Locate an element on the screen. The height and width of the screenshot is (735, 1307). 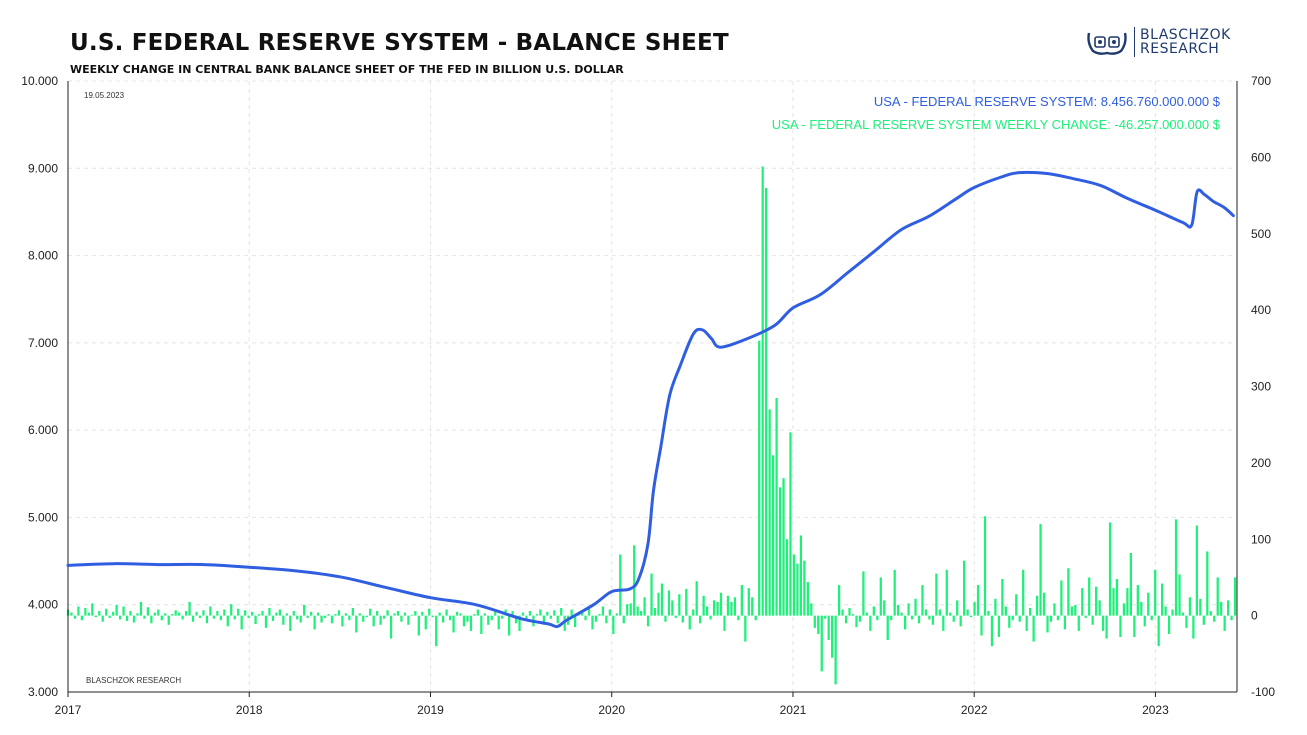
y-left-tick-label: 6.000 is located at coordinates (43, 430).